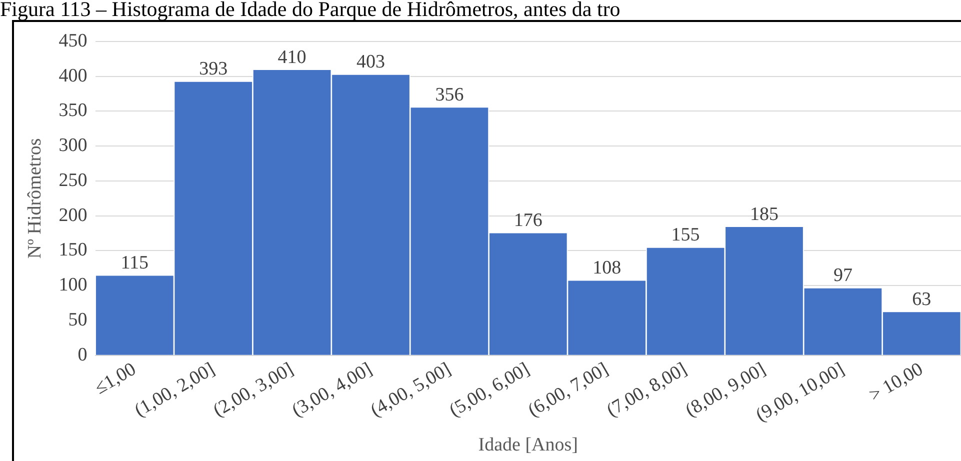 The height and width of the screenshot is (461, 961). Describe the element at coordinates (115, 378) in the screenshot. I see `x-tick-label: ≤1,00` at that location.